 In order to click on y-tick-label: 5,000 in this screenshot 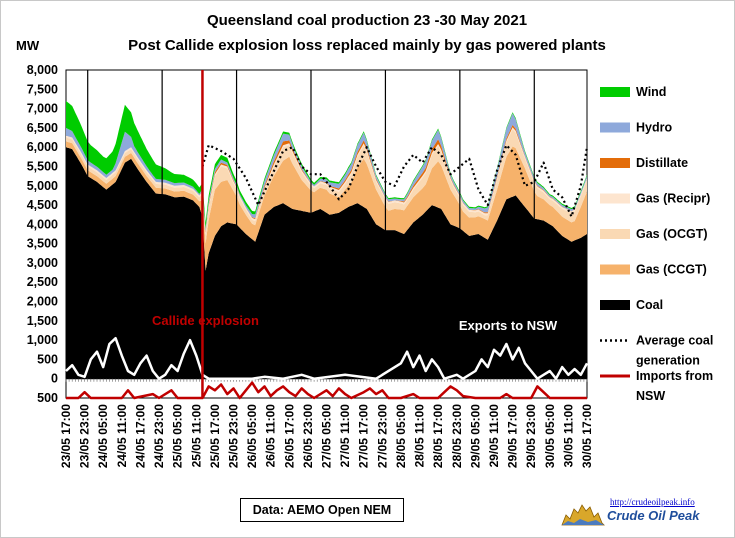, I will do `click(42, 186)`.